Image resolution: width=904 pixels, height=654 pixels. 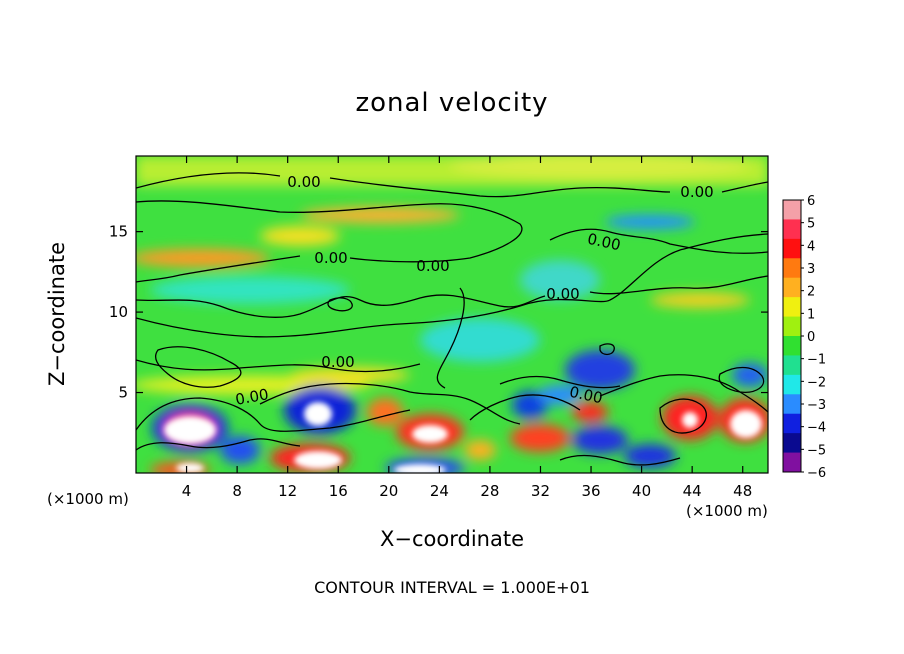 What do you see at coordinates (816, 382) in the screenshot?
I see `colorbar-tick-label: −2` at bounding box center [816, 382].